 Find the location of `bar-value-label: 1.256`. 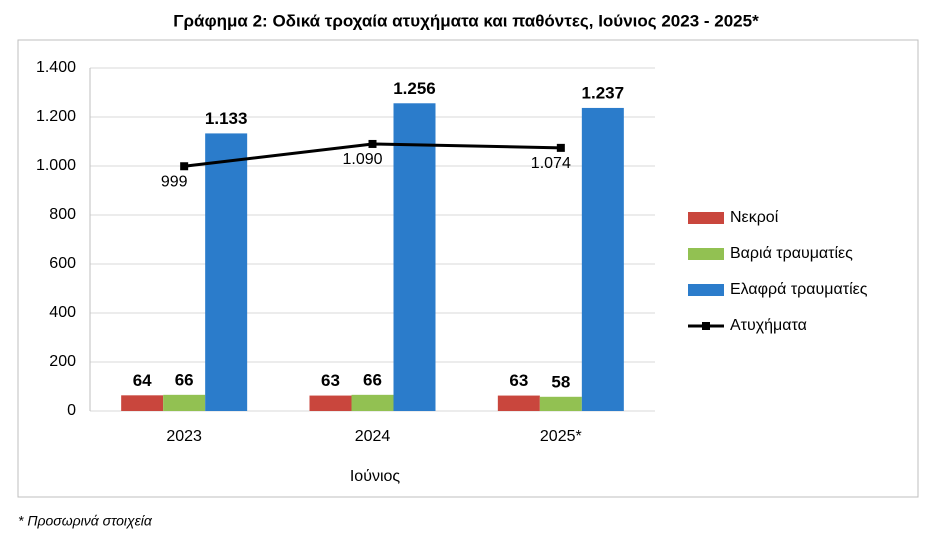

bar-value-label: 1.256 is located at coordinates (414, 88).